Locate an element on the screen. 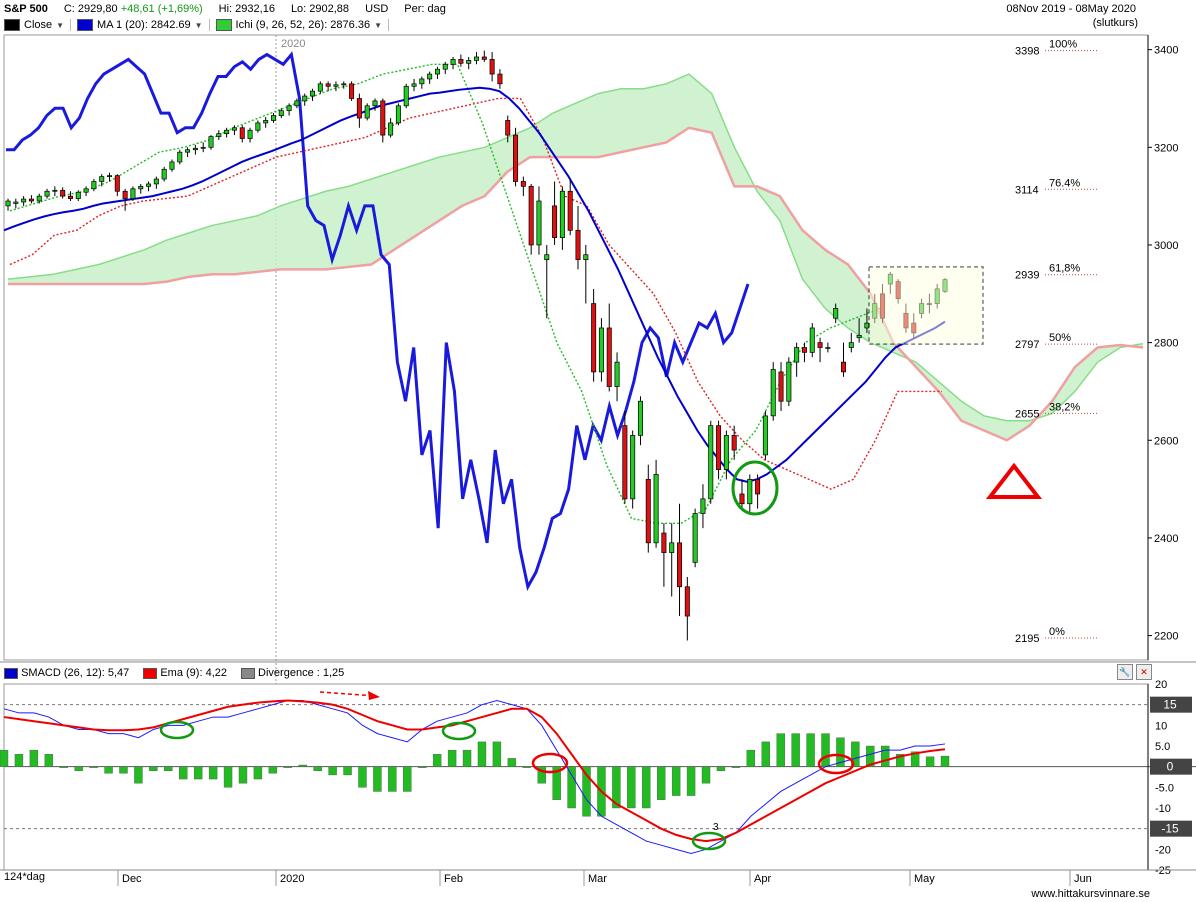  legend-ichimoku: Ichi (9, 26, 52, 26): 2876.36 ▼ is located at coordinates (302, 25).